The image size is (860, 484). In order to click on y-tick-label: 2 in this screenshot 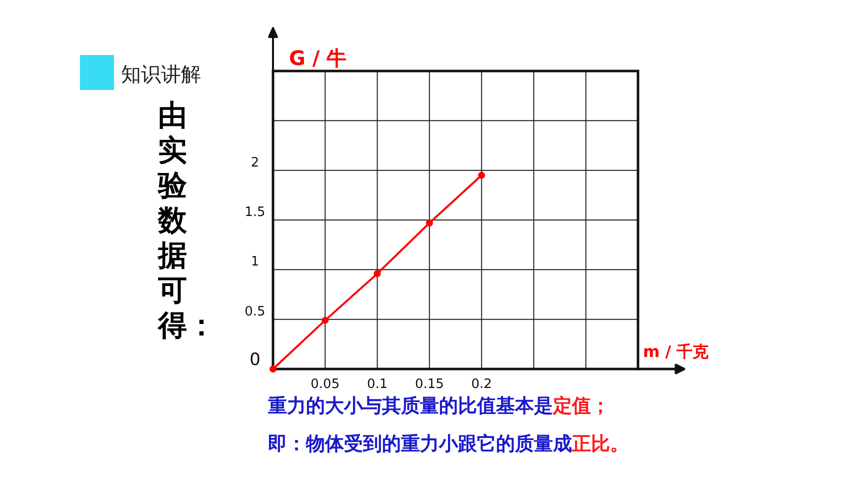, I will do `click(255, 162)`.